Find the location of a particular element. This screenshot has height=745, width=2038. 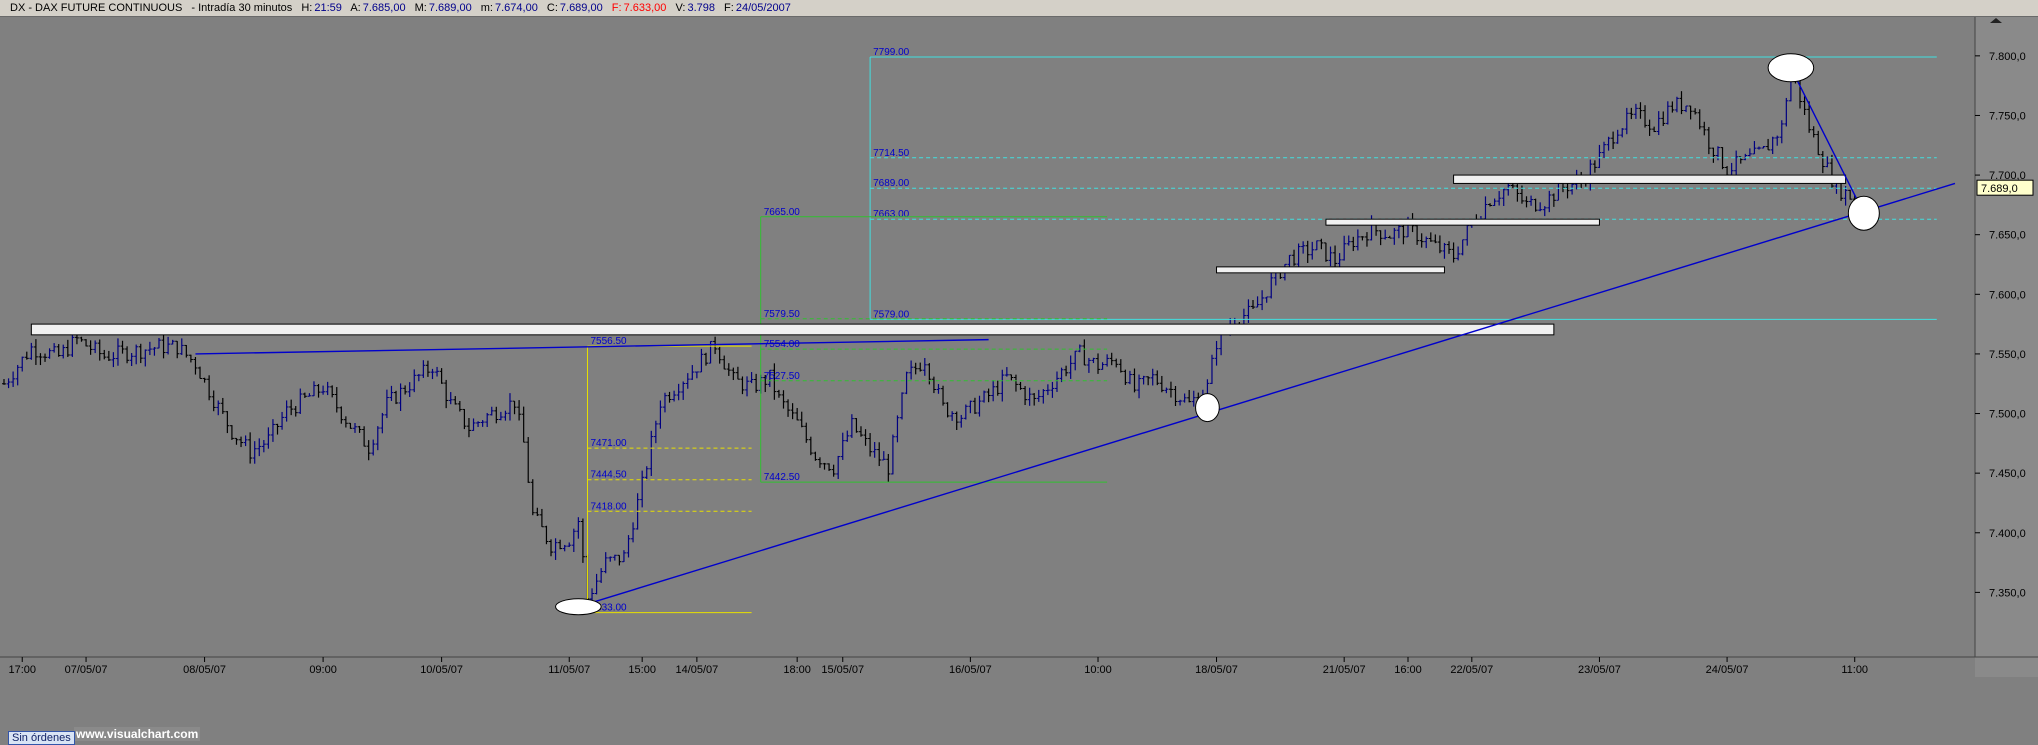

min-value: 7.674,00 is located at coordinates (516, 8).